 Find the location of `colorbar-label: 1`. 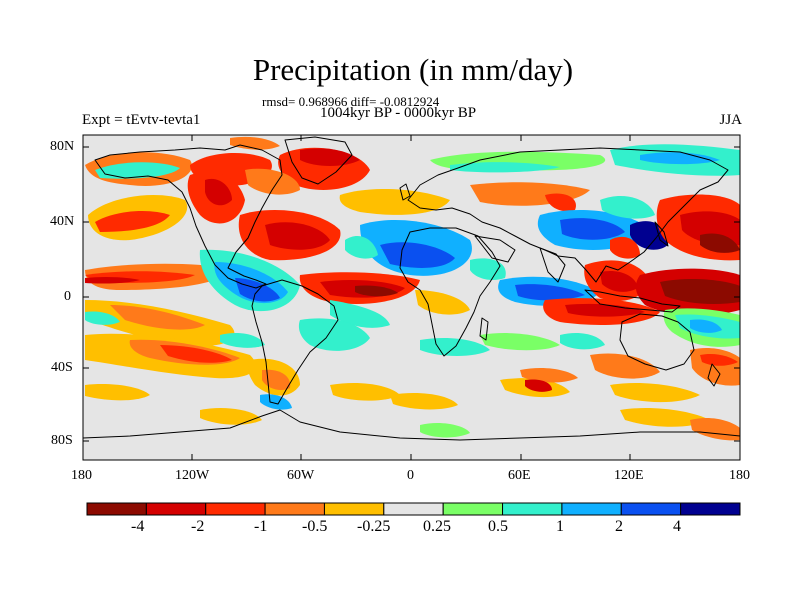

colorbar-label: 1 is located at coordinates (560, 526).